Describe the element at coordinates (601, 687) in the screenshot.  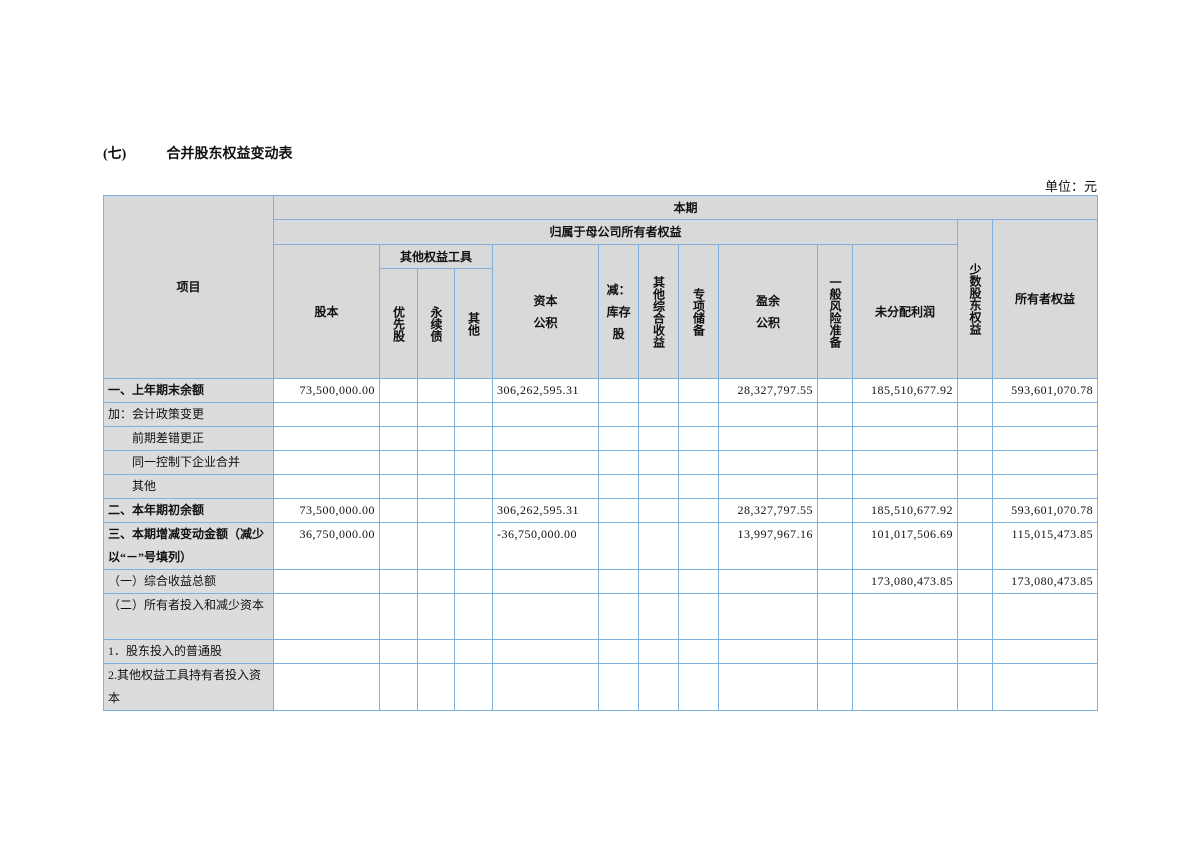
I see `table-row: 2.其他权益工具持有者投入资本` at that location.